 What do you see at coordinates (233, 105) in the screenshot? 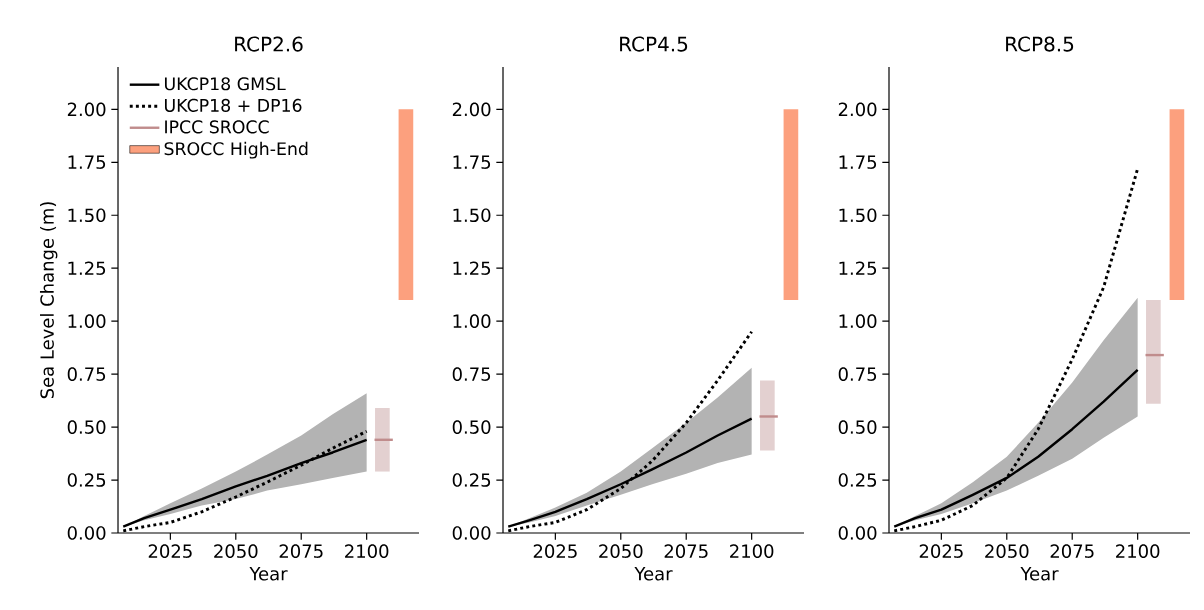
I see `legend-label: UKCP18 + DP16` at bounding box center [233, 105].